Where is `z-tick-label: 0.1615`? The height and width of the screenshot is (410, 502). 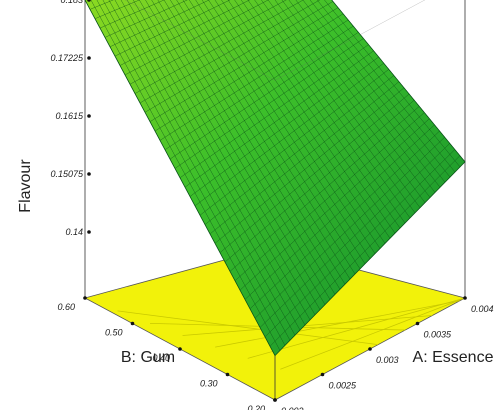
z-tick-label: 0.1615 is located at coordinates (69, 116).